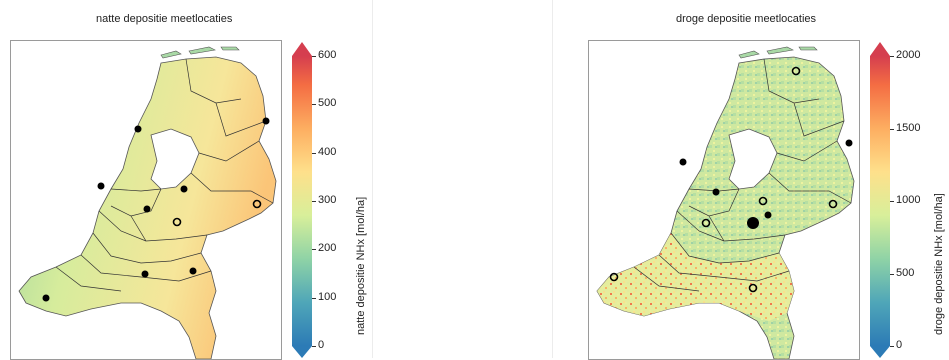  Describe the element at coordinates (327, 55) in the screenshot. I see `colorbar-tick-label: 600` at that location.